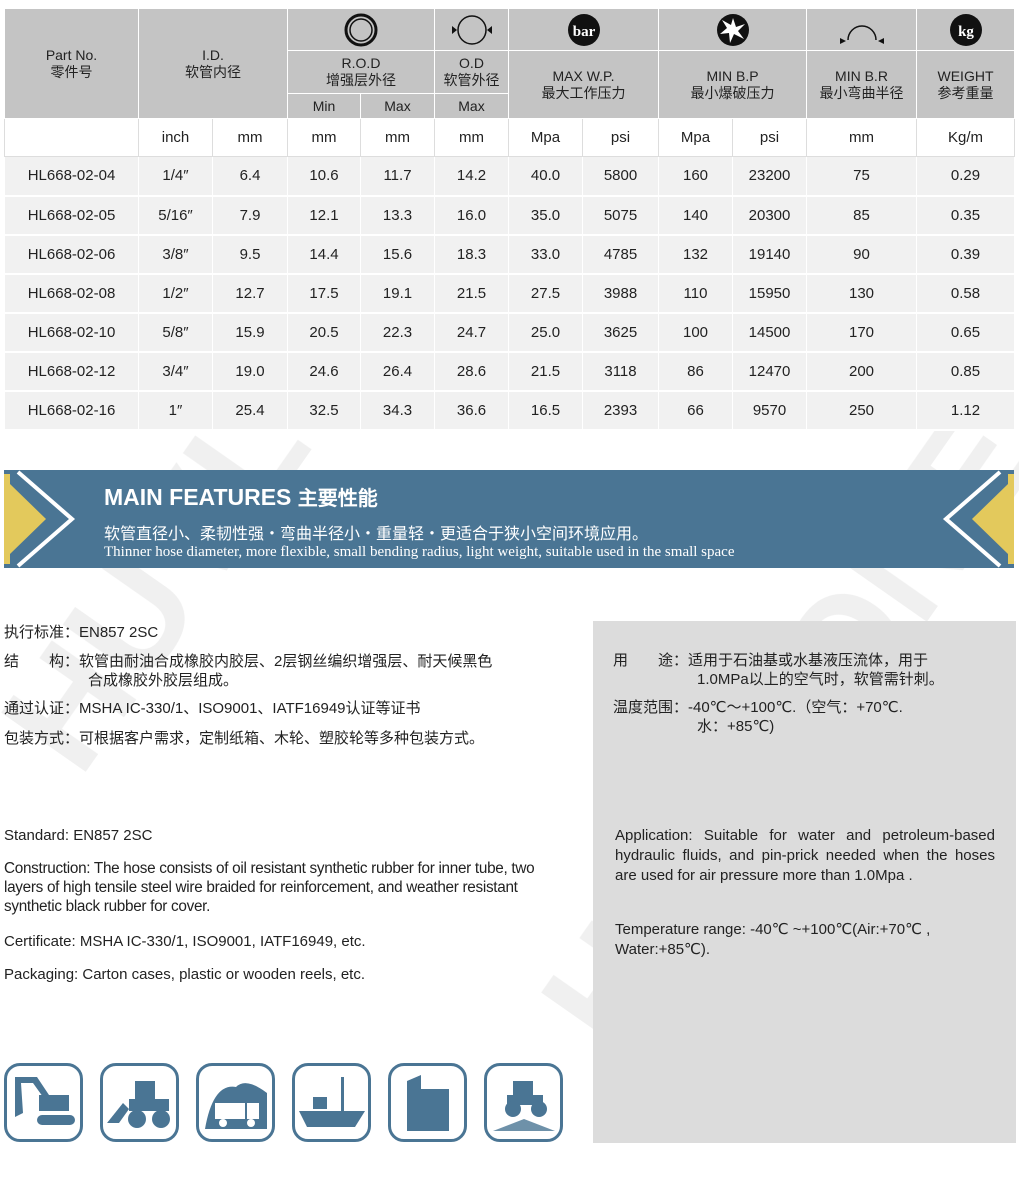 The height and width of the screenshot is (1178, 1019). Describe the element at coordinates (397, 106) in the screenshot. I see `header-rod-max: Max` at that location.